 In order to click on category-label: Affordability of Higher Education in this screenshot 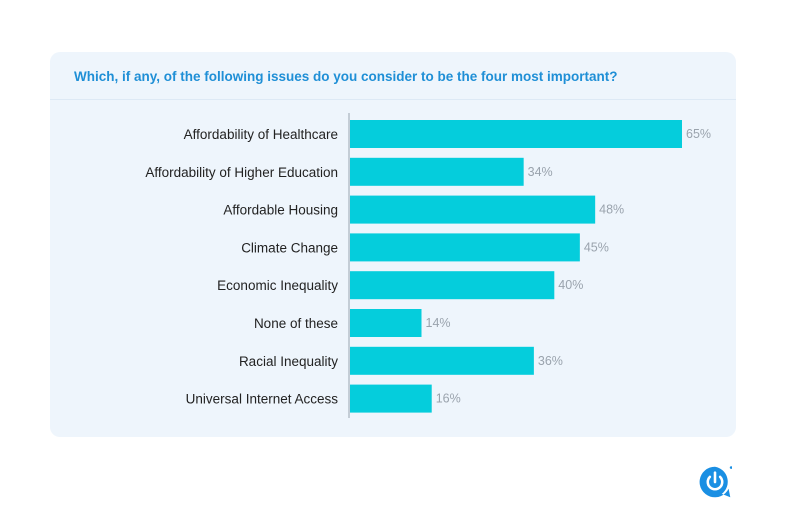, I will do `click(241, 172)`.